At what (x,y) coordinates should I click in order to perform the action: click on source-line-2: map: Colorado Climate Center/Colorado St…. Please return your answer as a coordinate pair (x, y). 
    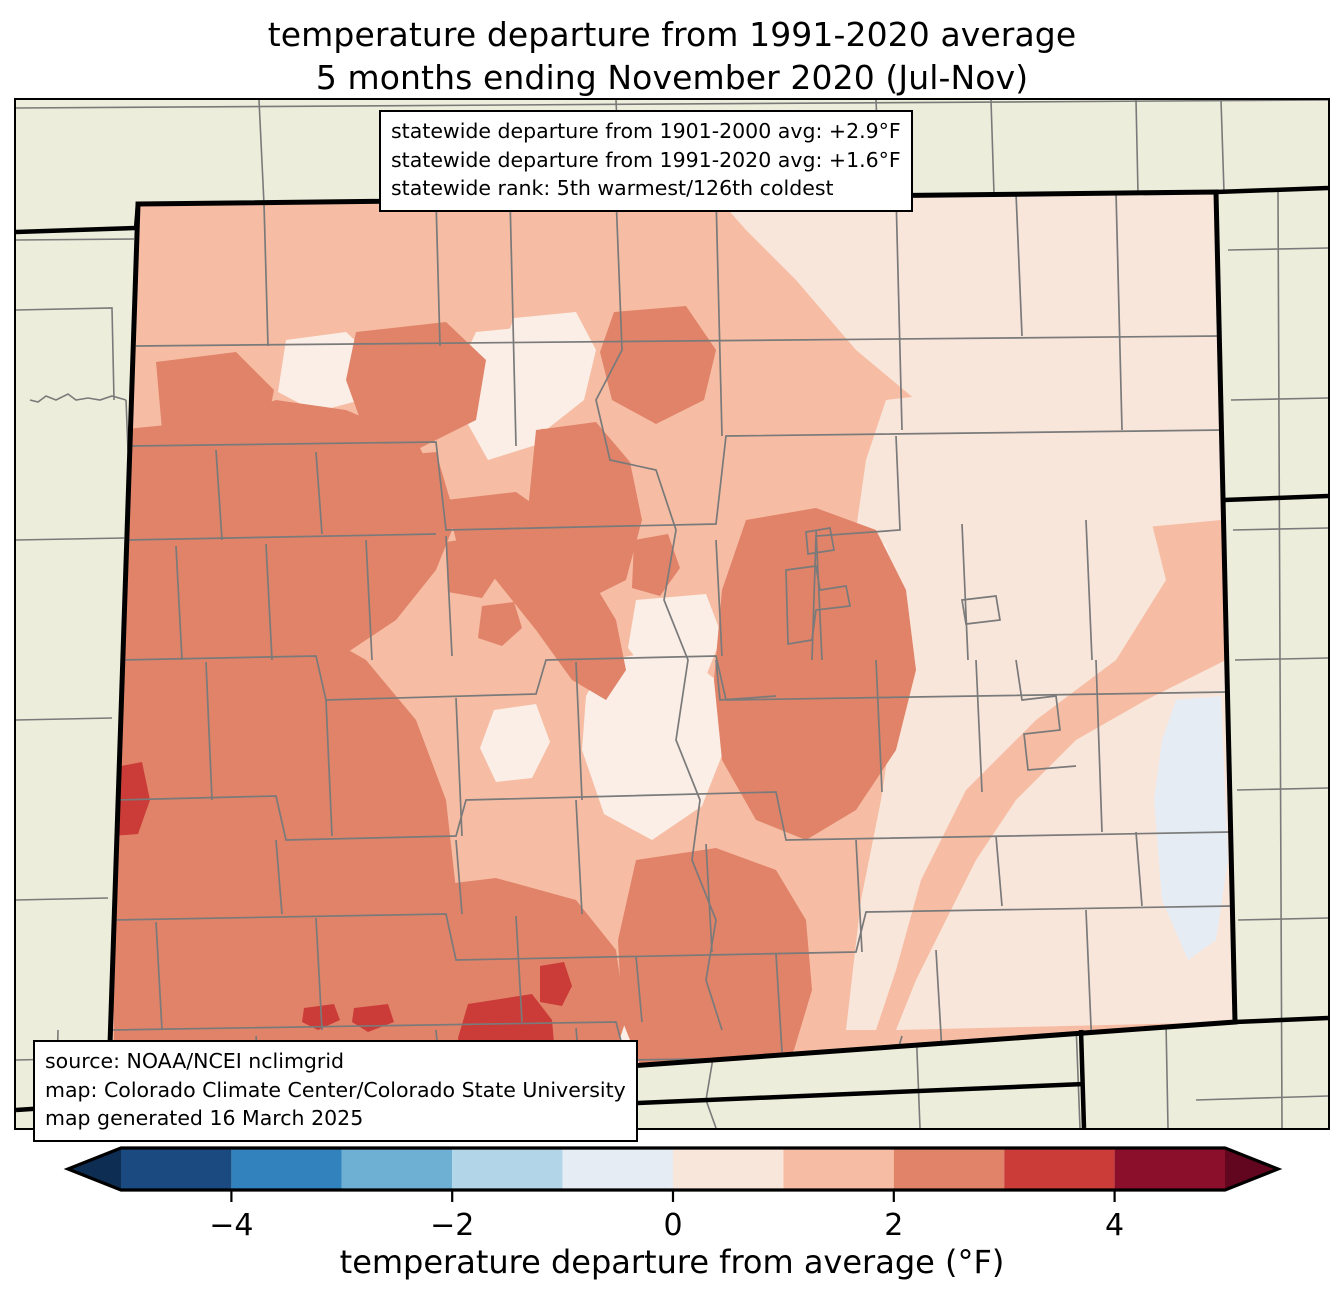
    Looking at the image, I should click on (335, 1089).